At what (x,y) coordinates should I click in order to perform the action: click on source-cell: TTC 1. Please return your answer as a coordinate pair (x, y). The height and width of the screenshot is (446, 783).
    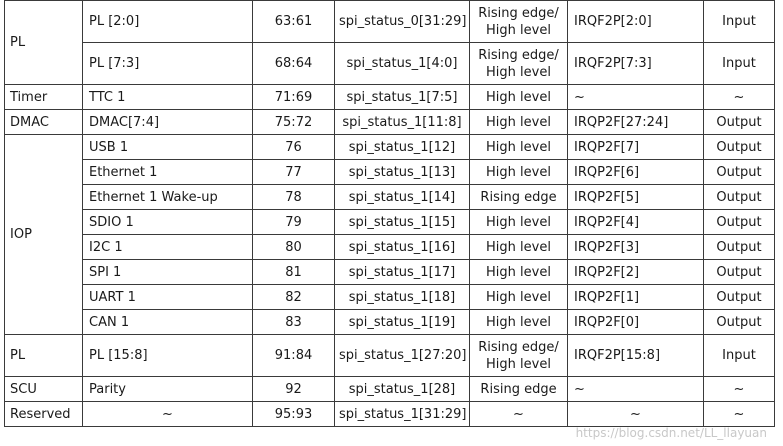
    Looking at the image, I should click on (167, 97).